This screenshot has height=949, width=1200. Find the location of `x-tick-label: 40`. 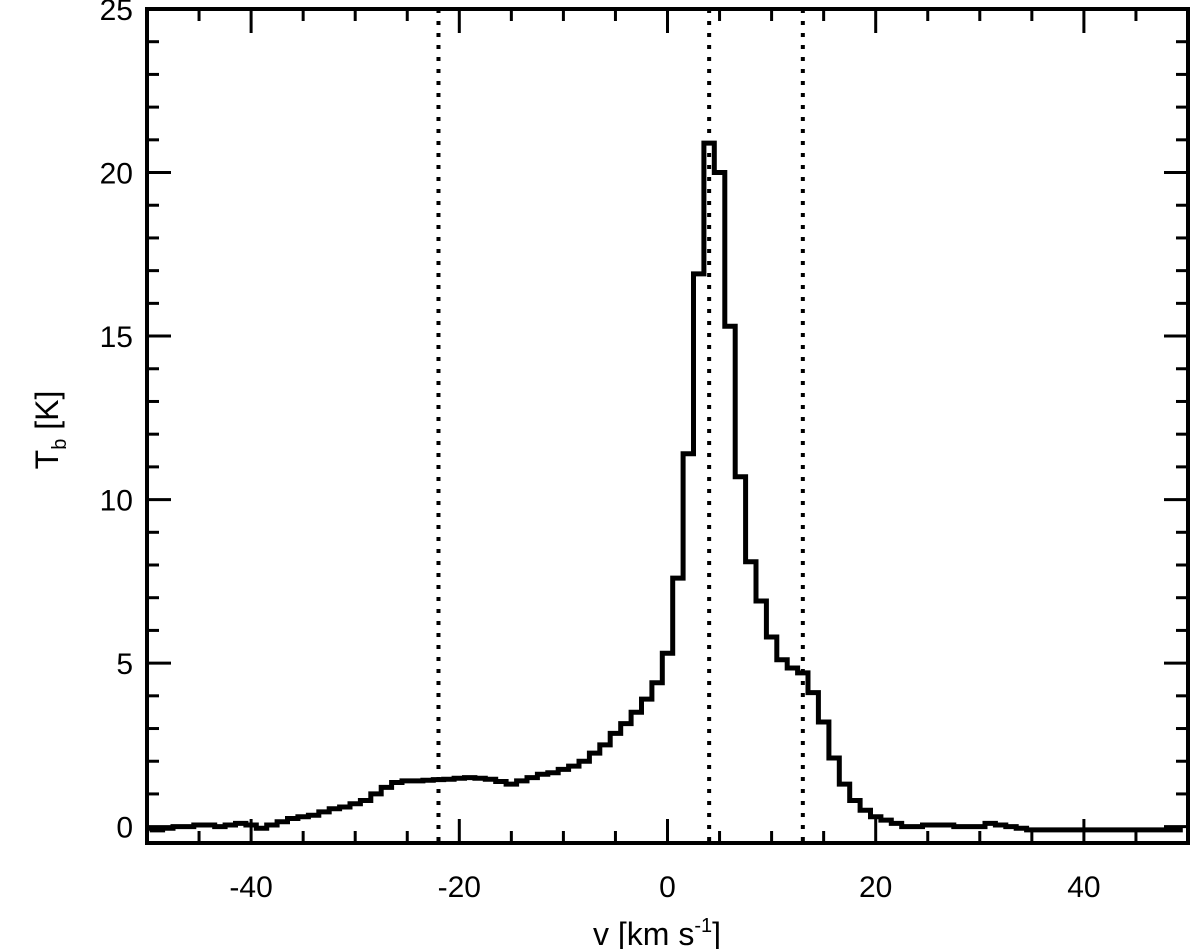

x-tick-label: 40 is located at coordinates (1083, 887).